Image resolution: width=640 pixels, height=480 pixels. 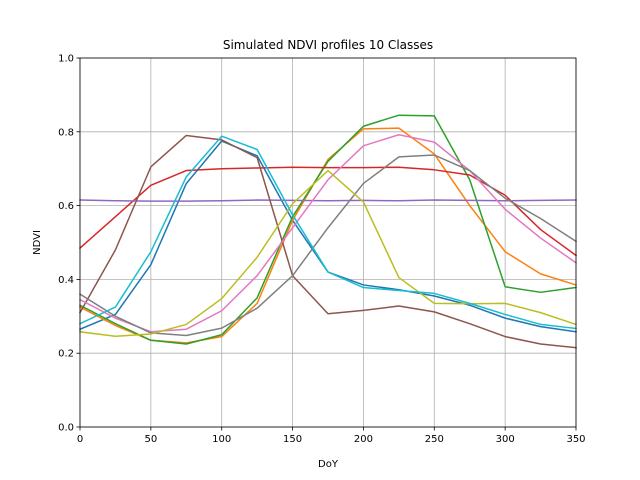 What do you see at coordinates (66, 132) in the screenshot?
I see `y-tick-label: 0.8` at bounding box center [66, 132].